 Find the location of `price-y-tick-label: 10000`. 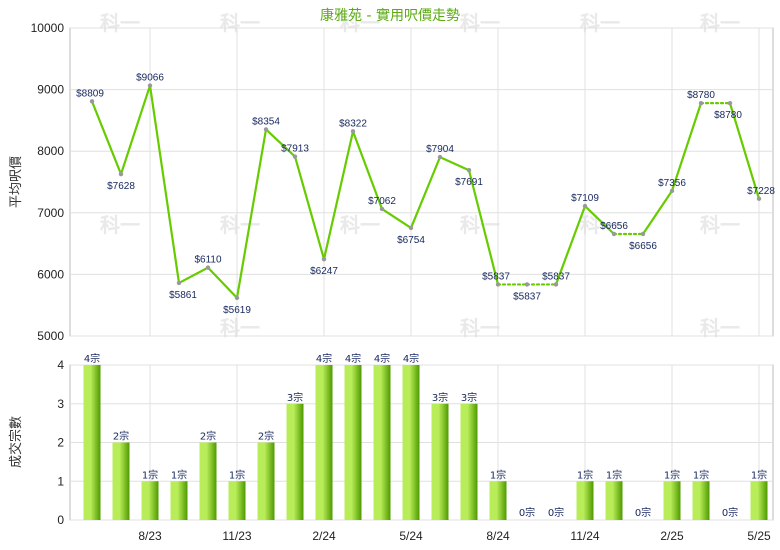

price-y-tick-label: 10000 is located at coordinates (48, 28).